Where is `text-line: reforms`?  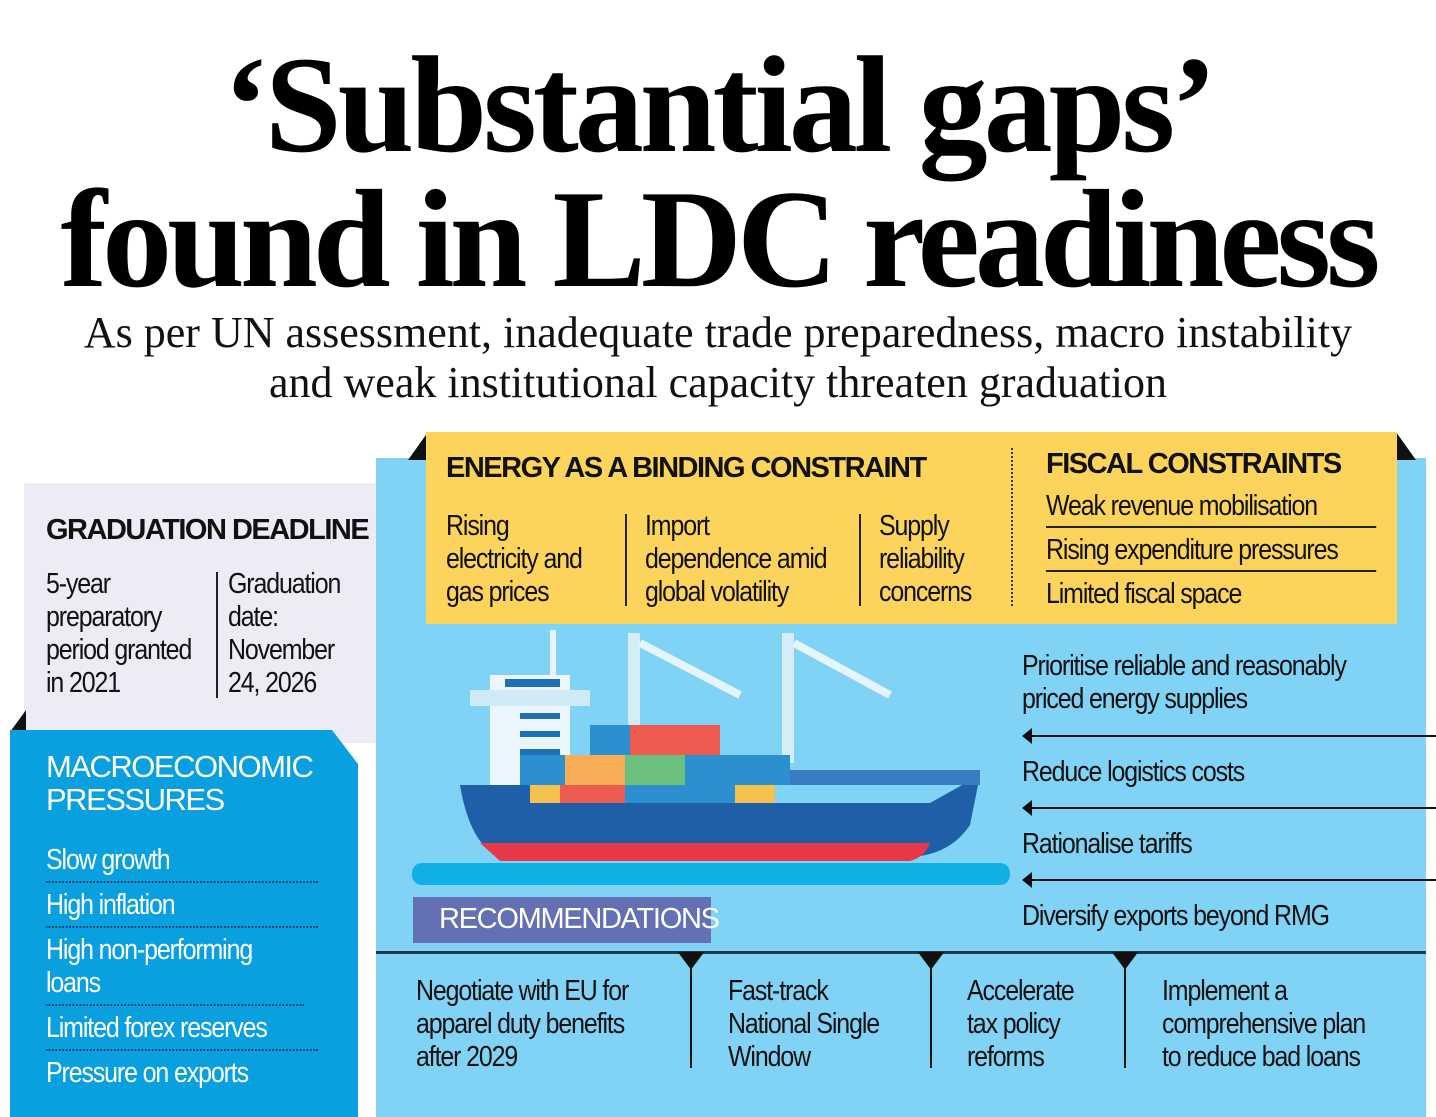 text-line: reforms is located at coordinates (1006, 1057).